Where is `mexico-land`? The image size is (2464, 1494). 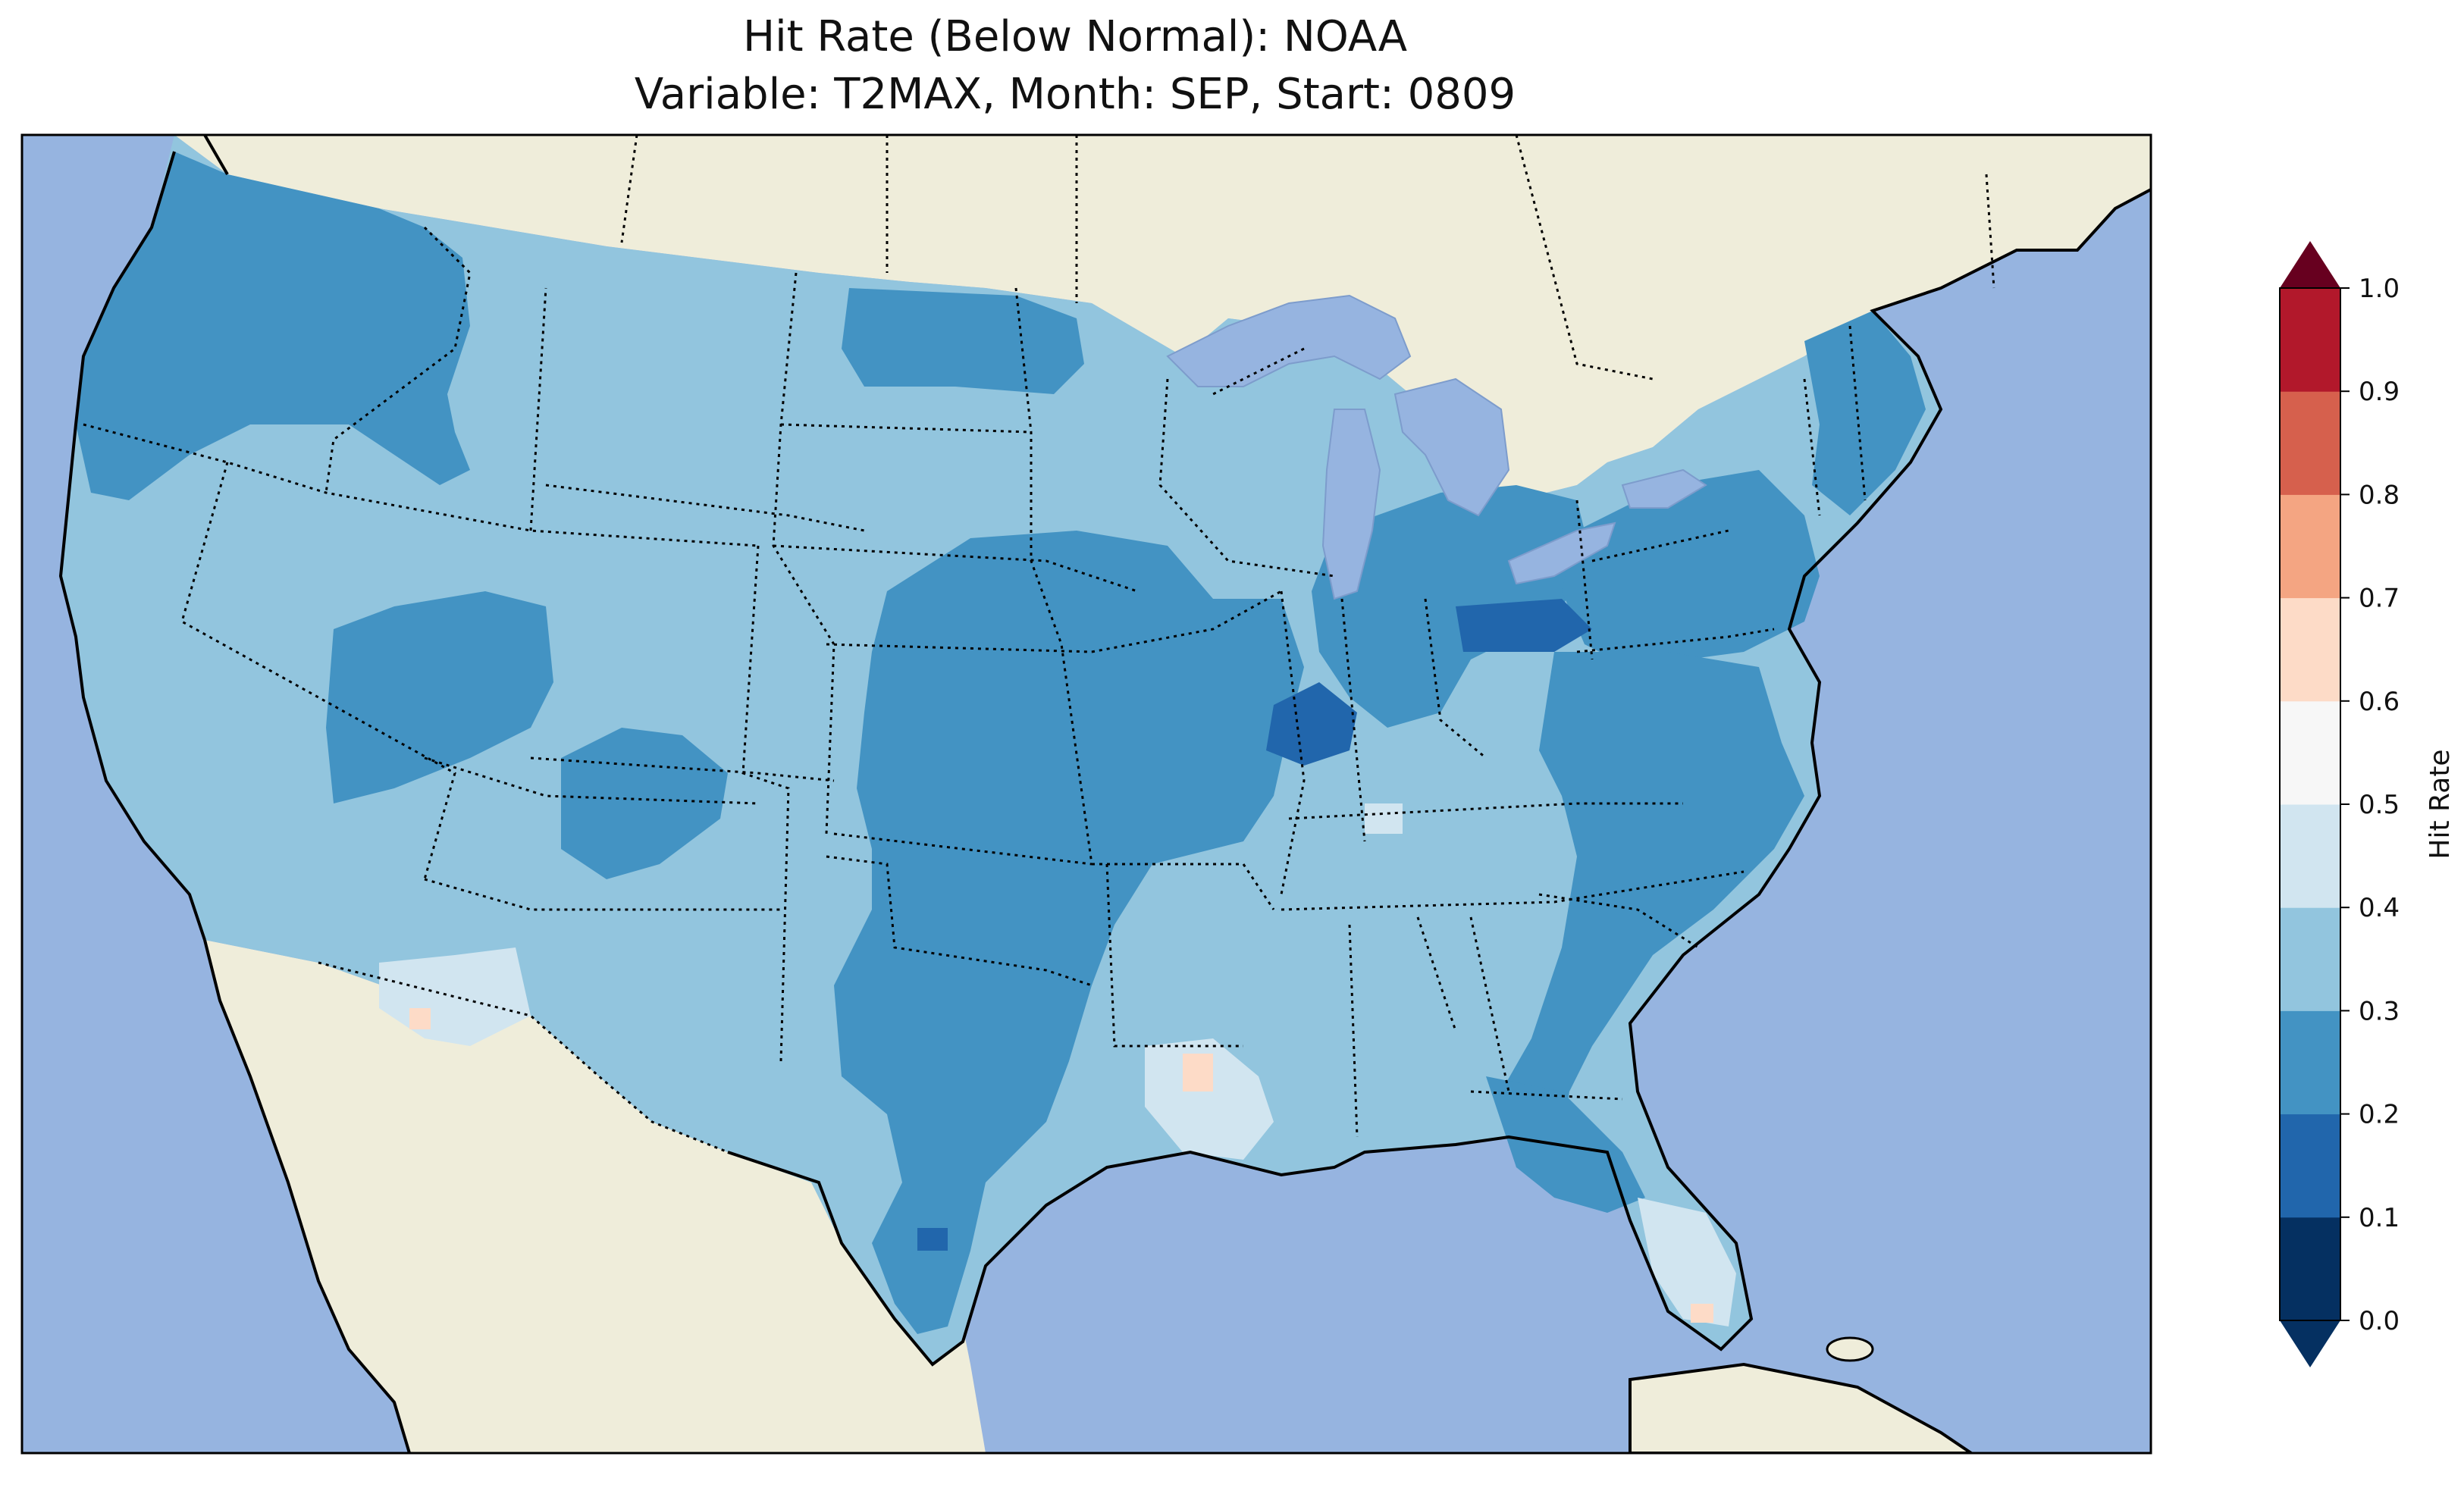
mexico-land is located at coordinates (596, 1196).